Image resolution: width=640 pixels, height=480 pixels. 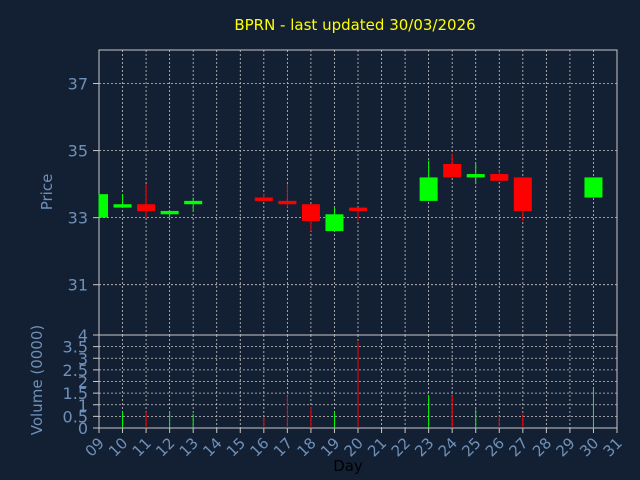 I want to click on x-tick-label: 17, so click(x=283, y=447).